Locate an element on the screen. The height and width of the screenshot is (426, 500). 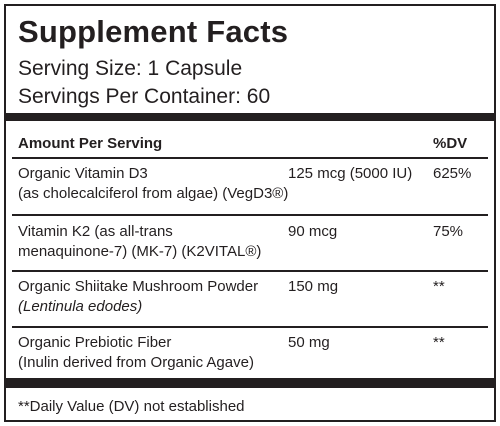
ingredient-detail: (as cholecalciferol from algae) (VegD3®) is located at coordinates (153, 193).